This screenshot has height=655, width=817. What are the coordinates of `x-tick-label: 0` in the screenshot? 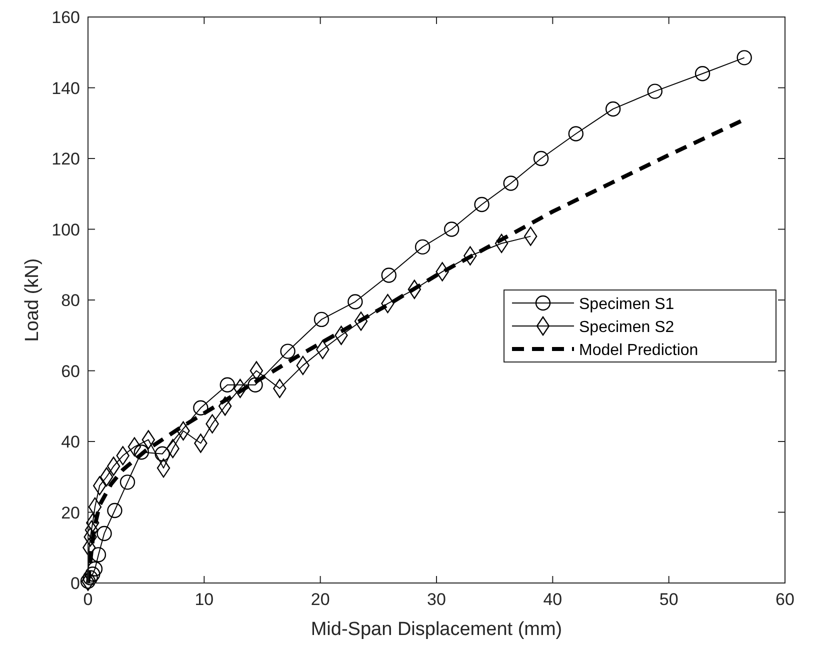 It's located at (88, 599).